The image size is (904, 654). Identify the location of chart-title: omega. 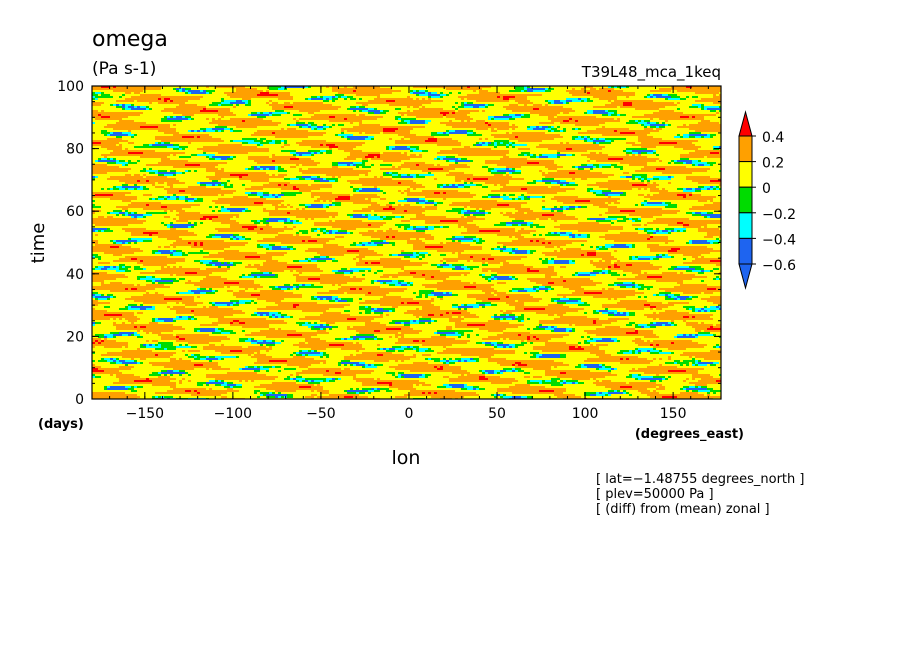
(130, 39).